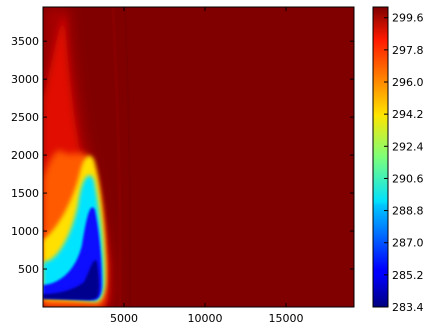  I want to click on colorbar-gradient, so click(380, 157).